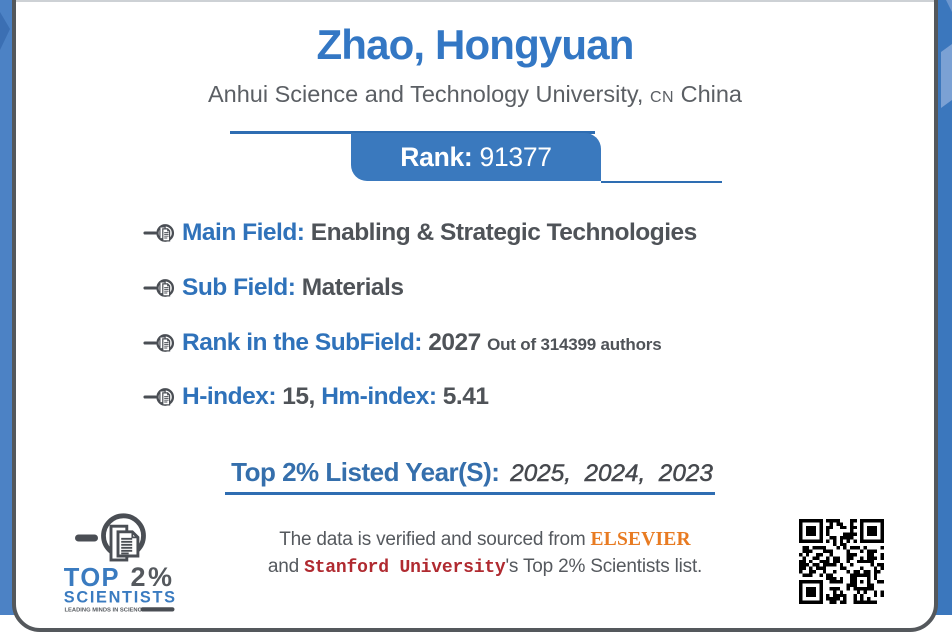 This screenshot has width=952, height=632. What do you see at coordinates (92, 578) in the screenshot?
I see `svg-text: TOP` at bounding box center [92, 578].